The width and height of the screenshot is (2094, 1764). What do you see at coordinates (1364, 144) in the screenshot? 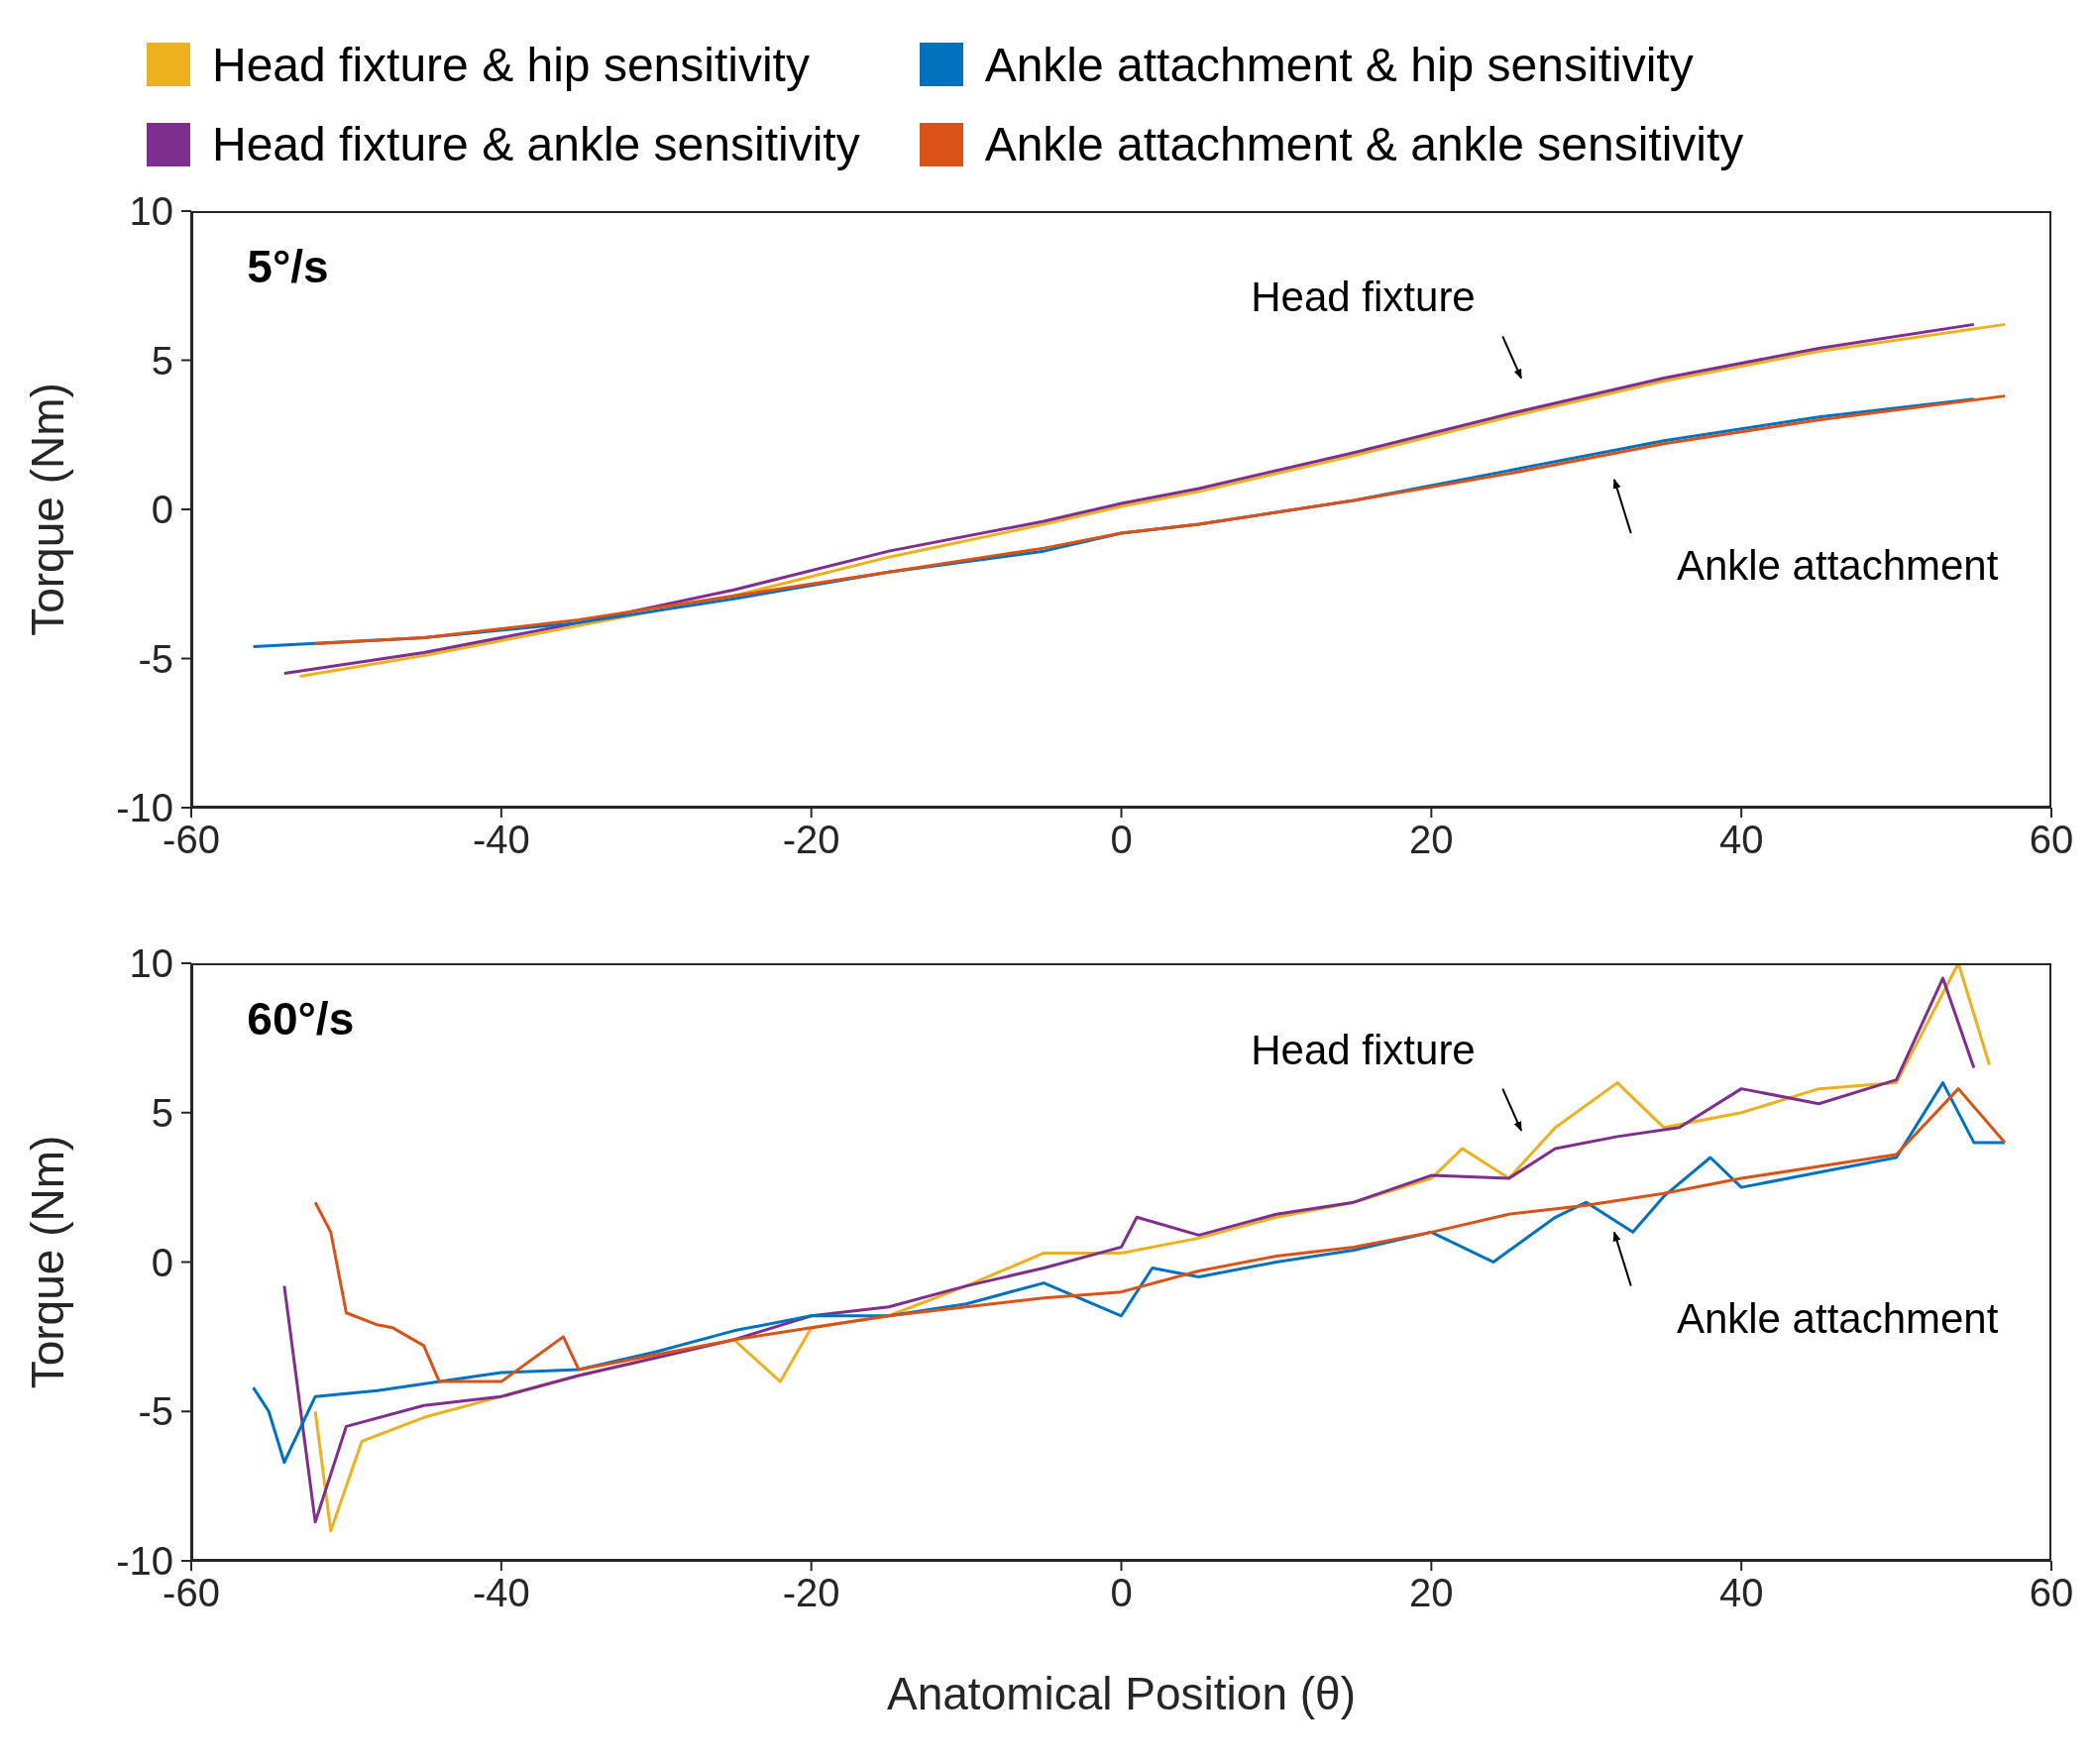
I see `legend-label: Ankle attachment & ankle sensitivity` at bounding box center [1364, 144].